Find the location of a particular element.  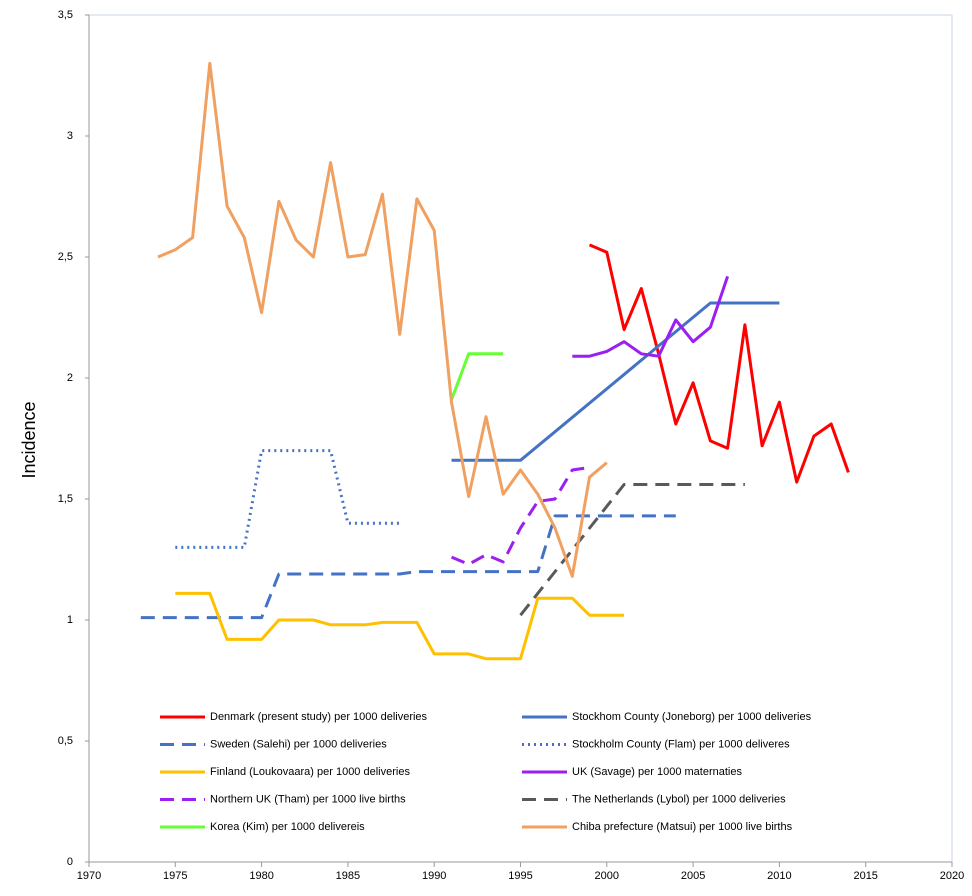

legend-label: UK (Savage) per 1000 maternaties is located at coordinates (657, 772).